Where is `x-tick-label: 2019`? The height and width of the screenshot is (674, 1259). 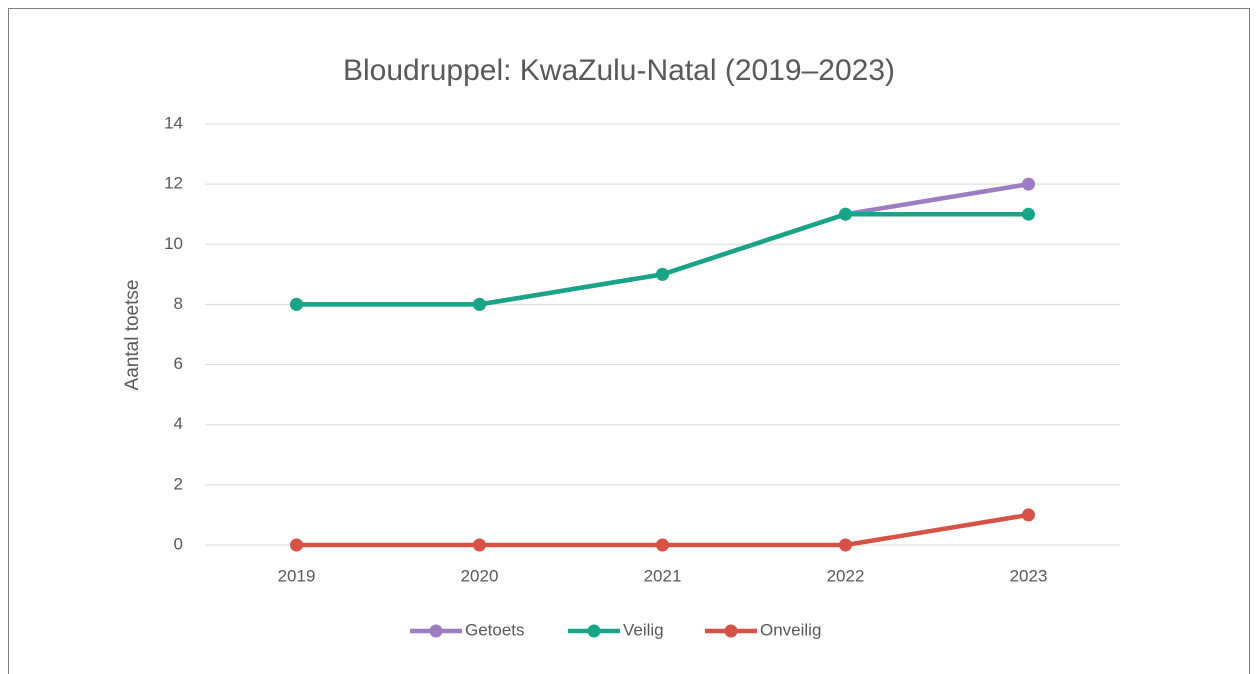 x-tick-label: 2019 is located at coordinates (297, 575).